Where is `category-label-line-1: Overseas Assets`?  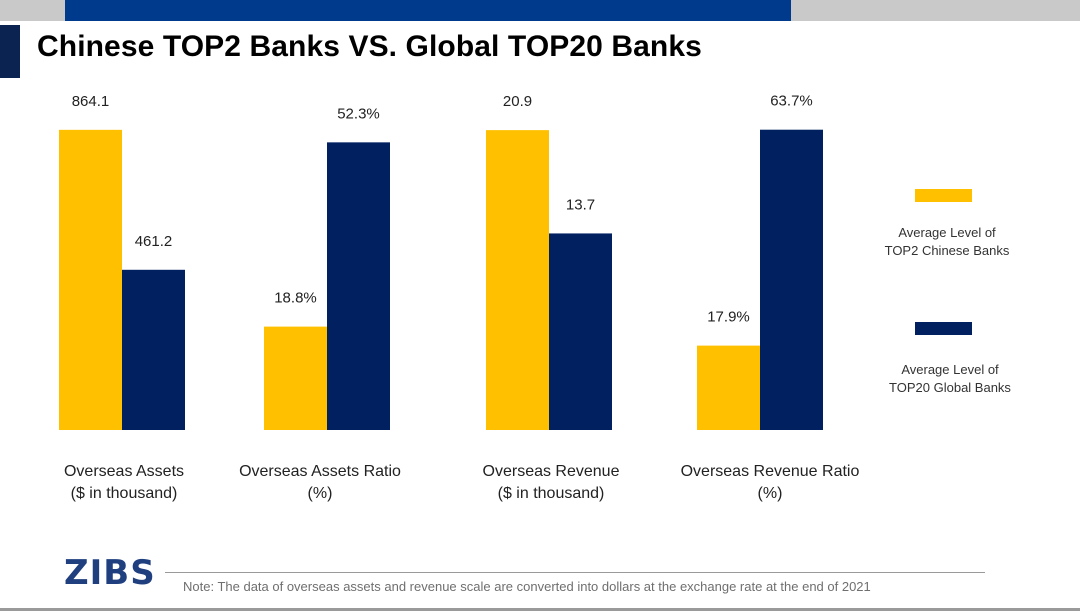
category-label-line-1: Overseas Assets is located at coordinates (124, 471).